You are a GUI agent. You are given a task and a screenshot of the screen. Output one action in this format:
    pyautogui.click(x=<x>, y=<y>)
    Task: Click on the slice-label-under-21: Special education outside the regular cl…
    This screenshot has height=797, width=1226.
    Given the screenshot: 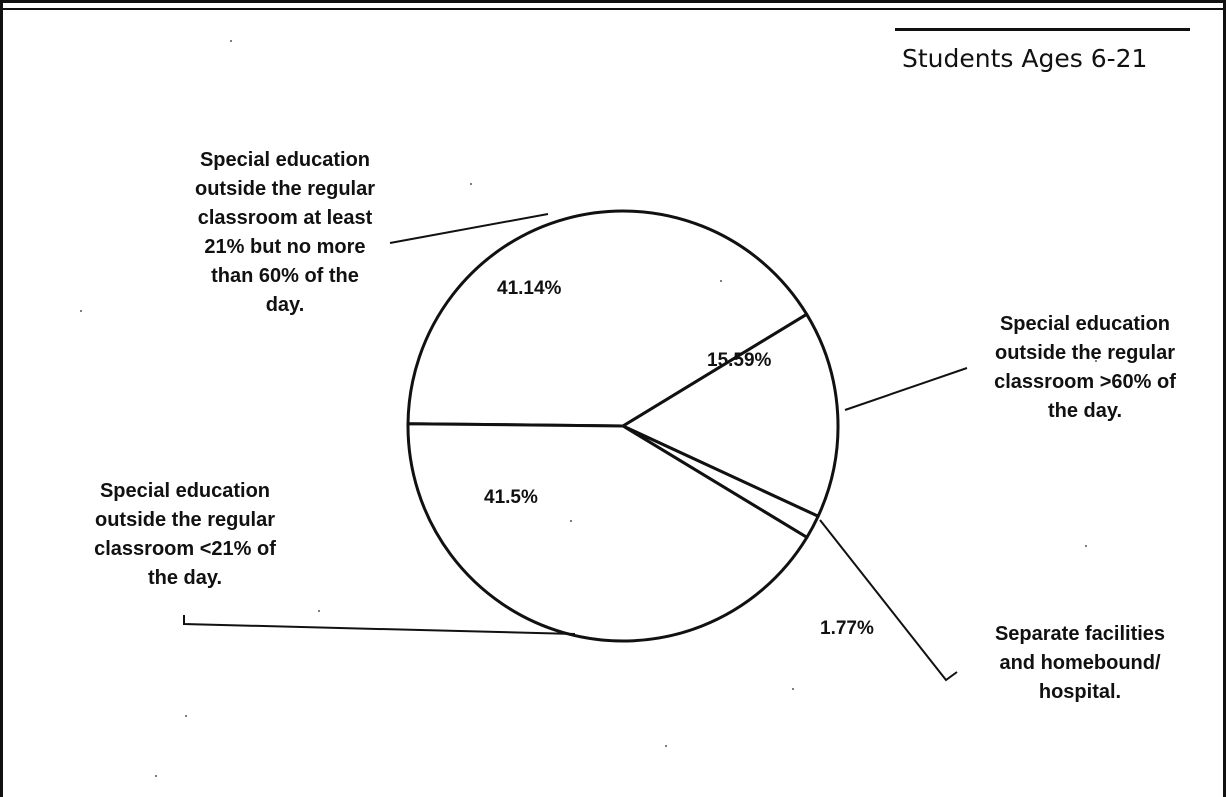 What is the action you would take?
    pyautogui.click(x=185, y=534)
    